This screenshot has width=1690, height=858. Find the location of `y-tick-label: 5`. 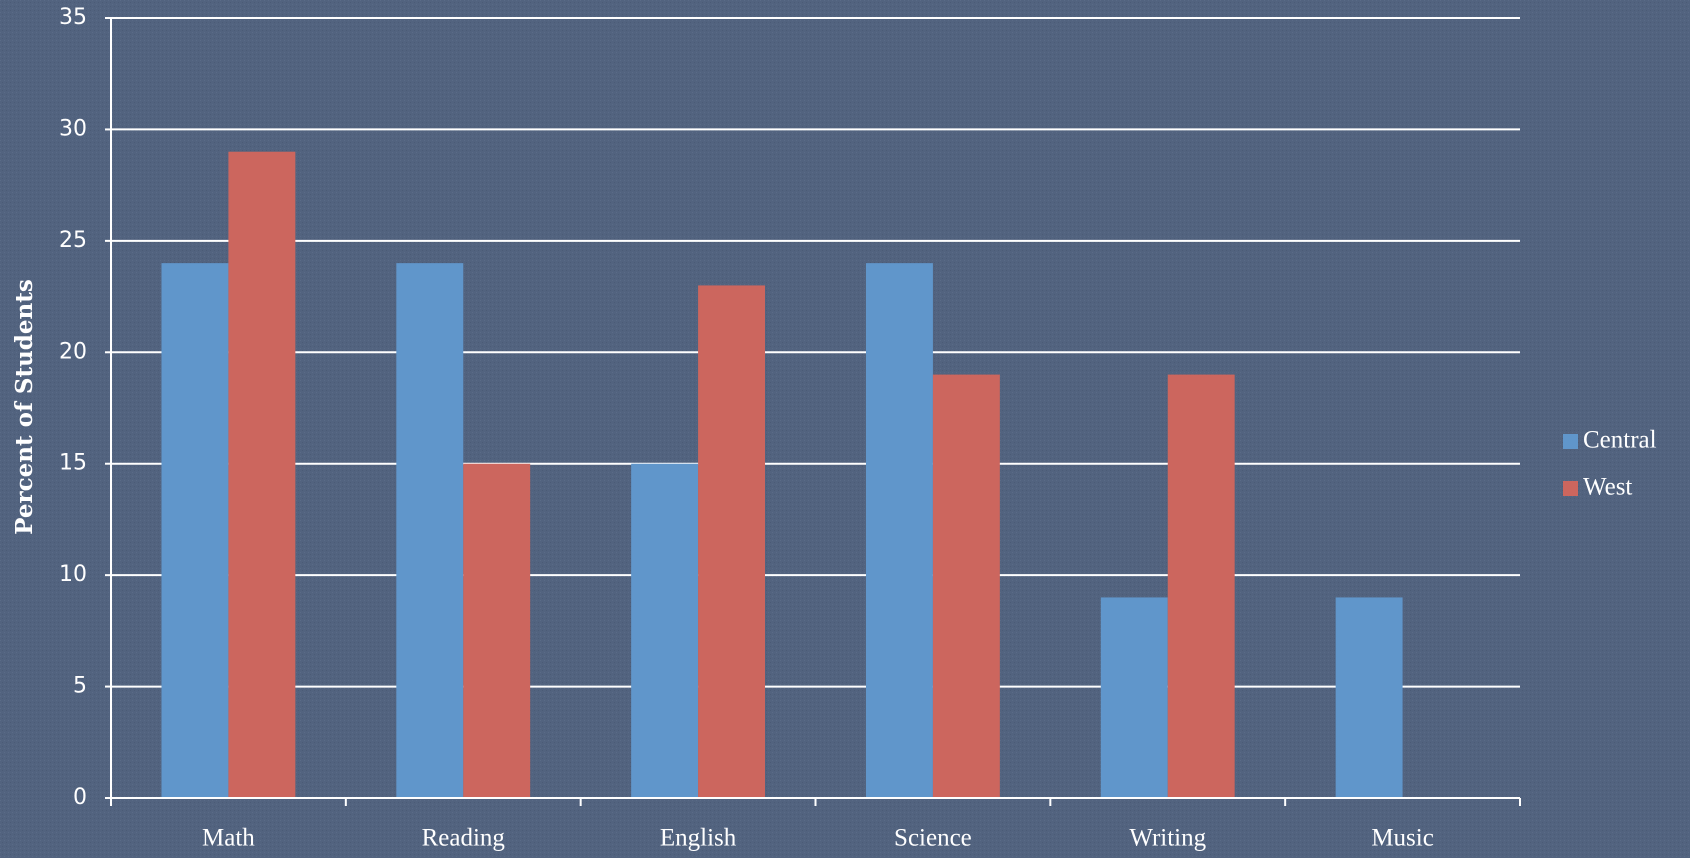

y-tick-label: 5 is located at coordinates (80, 686).